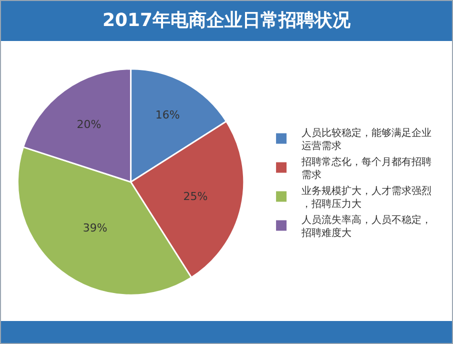 The image size is (453, 344). What do you see at coordinates (167, 115) in the screenshot?
I see `data-label: 16%` at bounding box center [167, 115].